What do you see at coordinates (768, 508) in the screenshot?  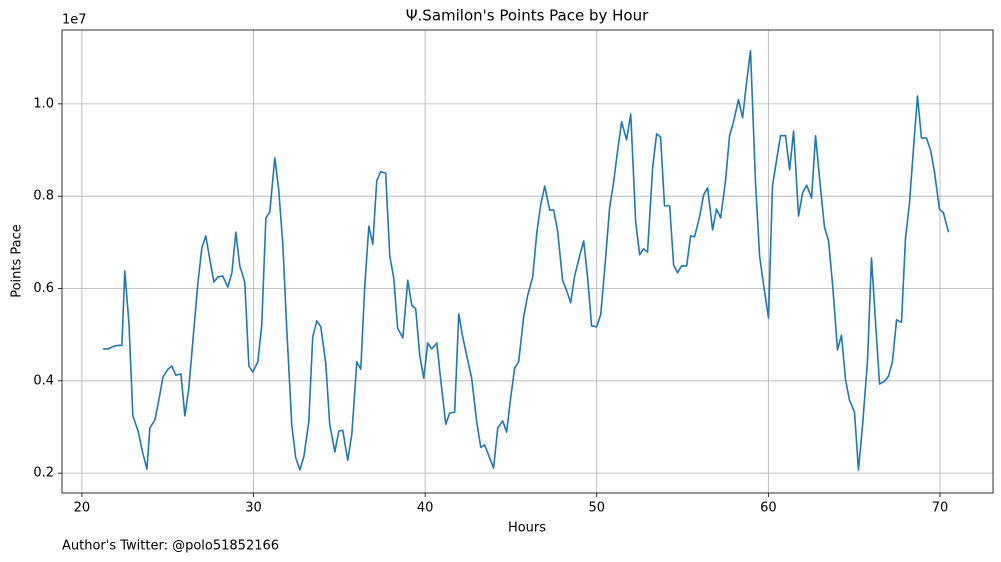 I see `x-tick-label: 60` at bounding box center [768, 508].